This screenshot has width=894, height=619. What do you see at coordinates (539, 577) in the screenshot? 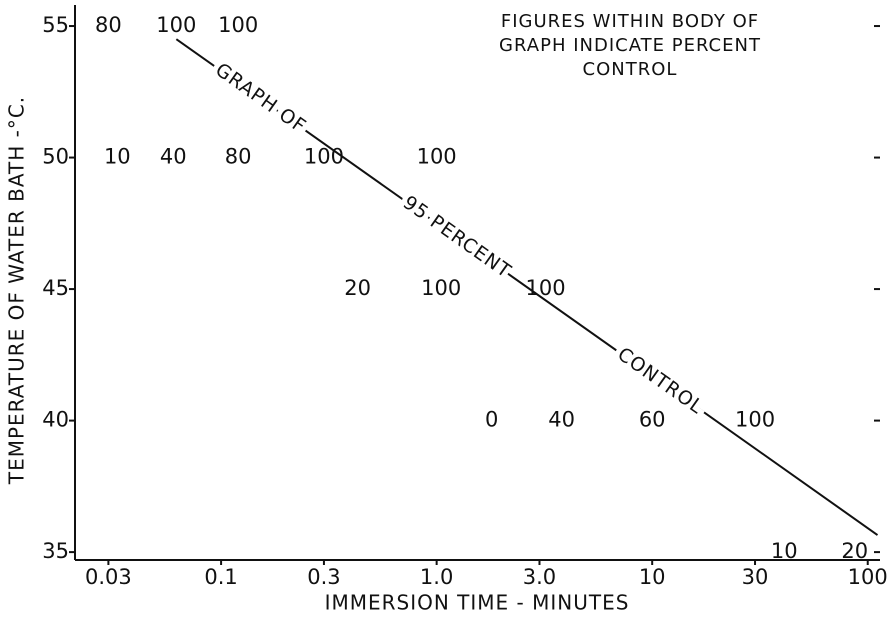
I see `x-tick-label: 3.0` at bounding box center [539, 577].